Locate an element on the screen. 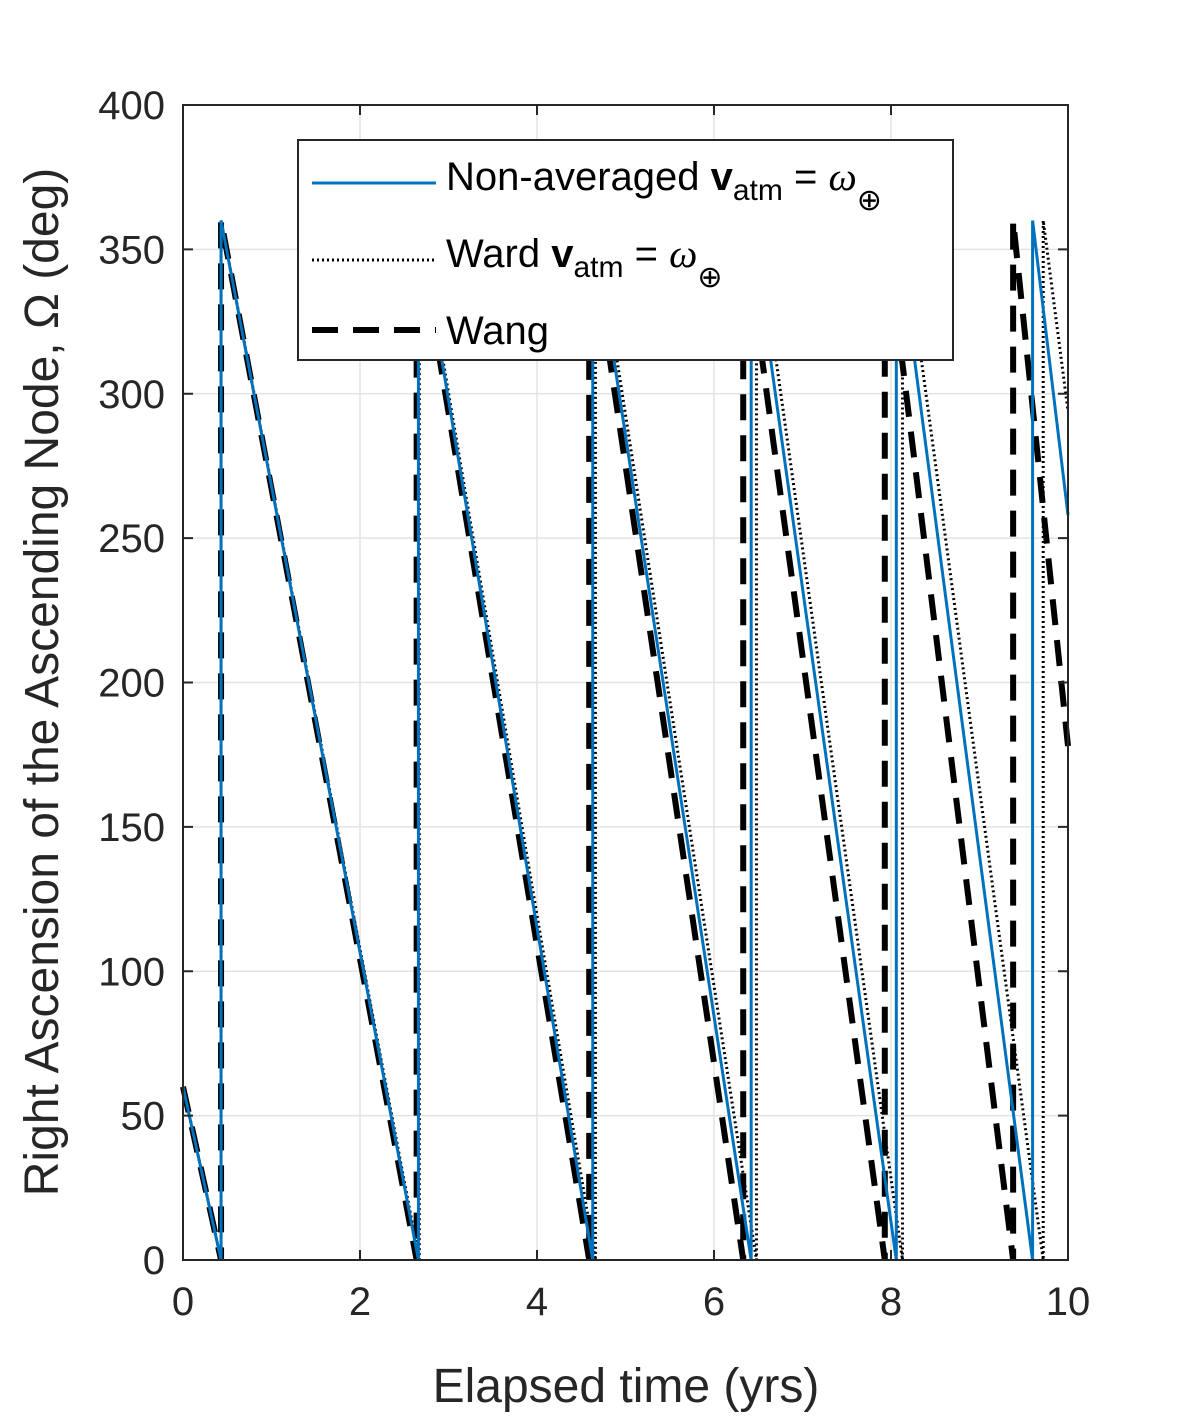 The image size is (1181, 1417). y-tick-label: 300 is located at coordinates (131, 395).